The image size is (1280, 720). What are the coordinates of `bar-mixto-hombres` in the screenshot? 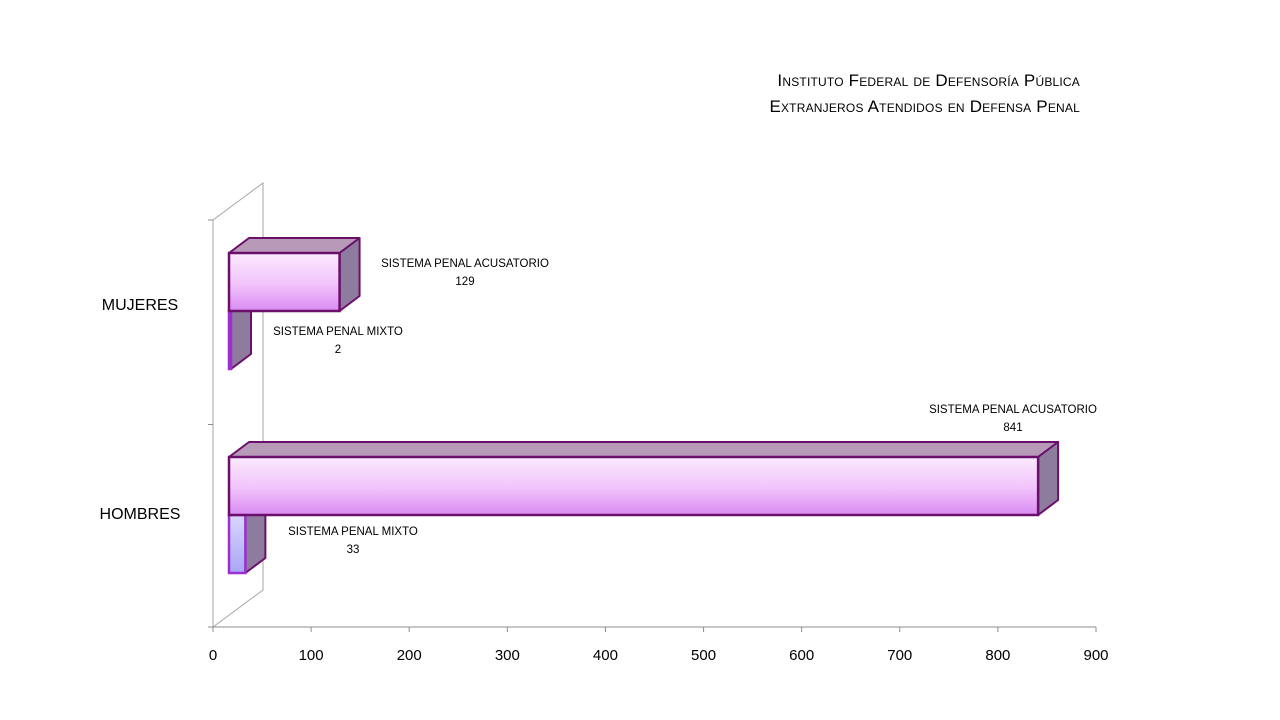 It's located at (247, 537).